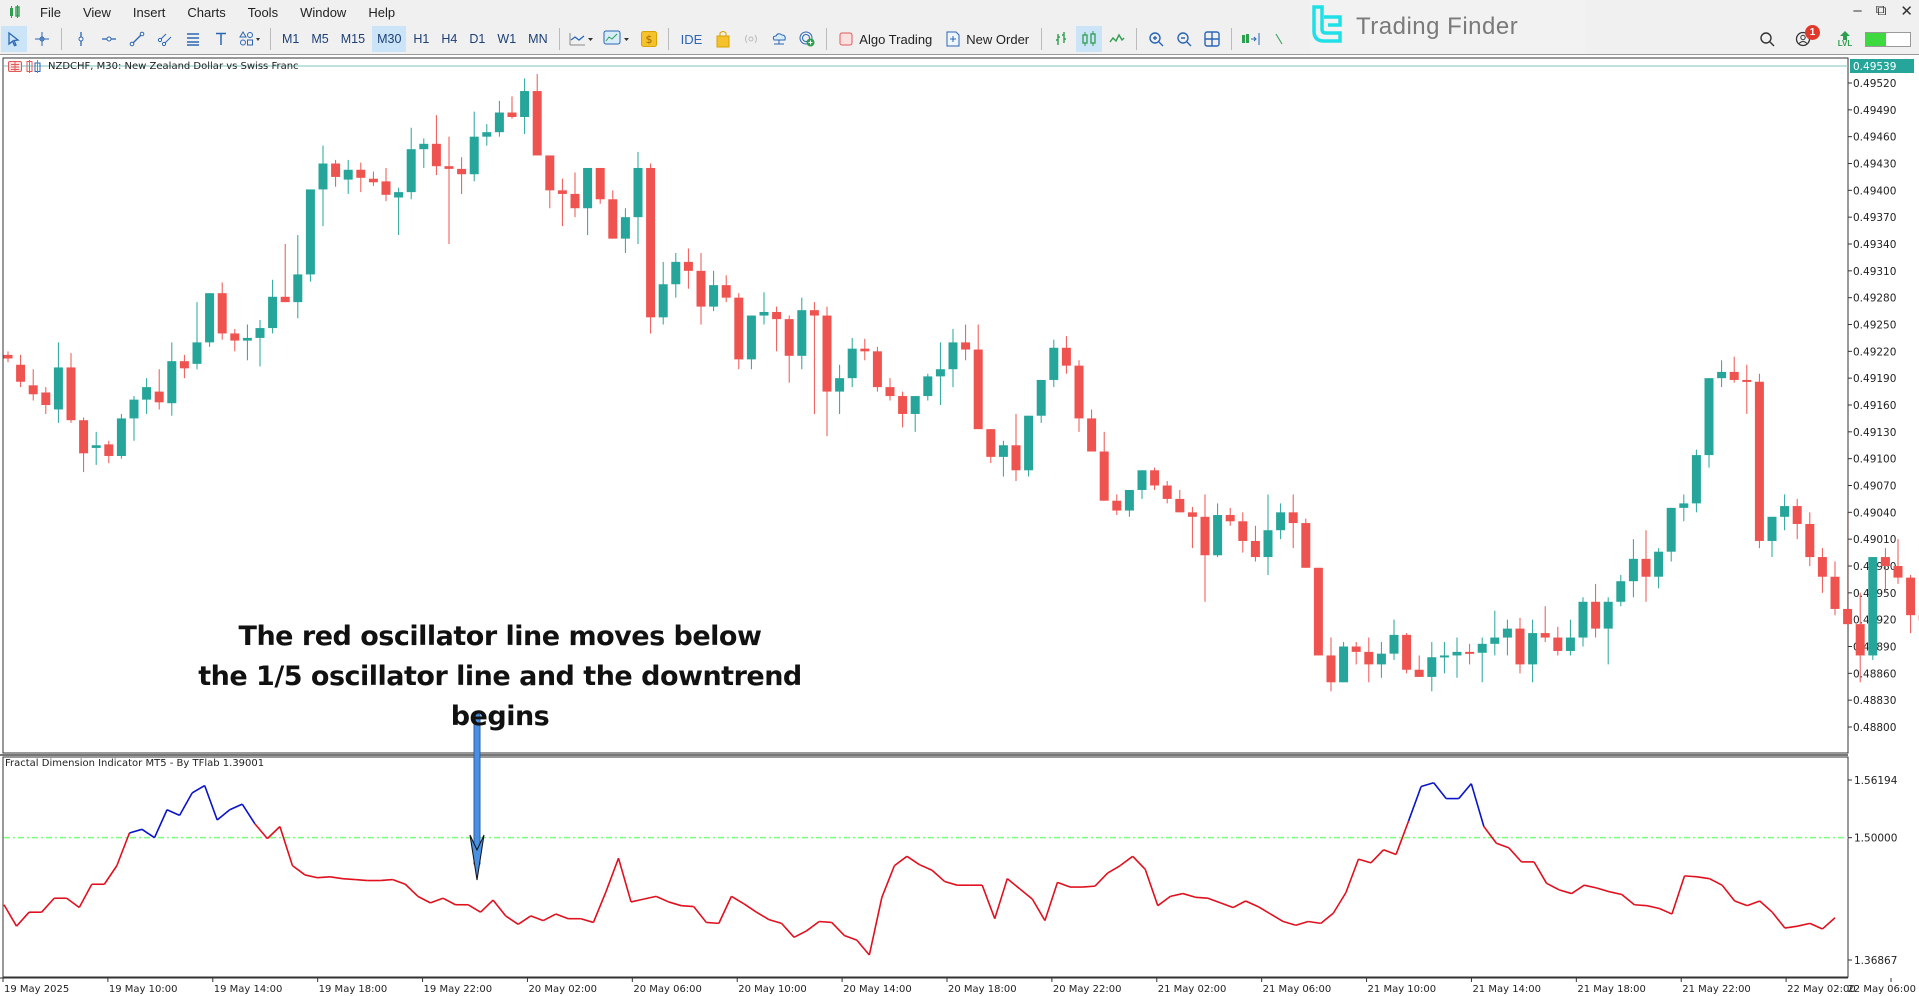 The image size is (1919, 996). I want to click on time-tick-label: 21 May 18:00, so click(1611, 989).